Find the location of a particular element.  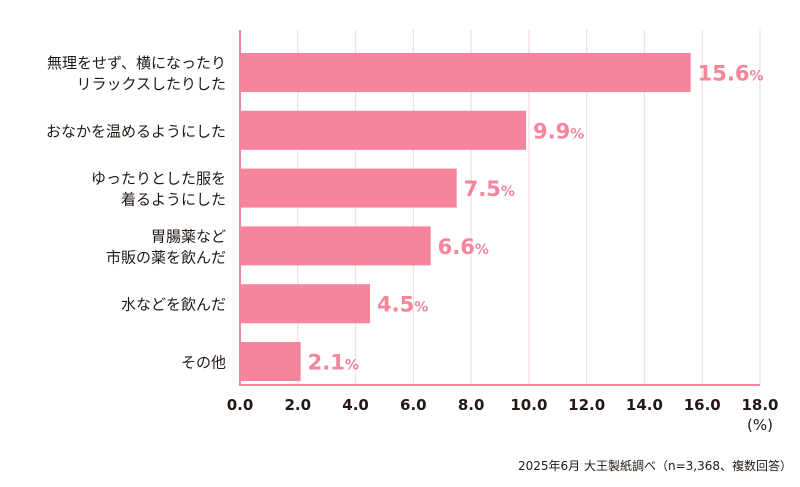

x-tick-label: 14.0 is located at coordinates (644, 405).